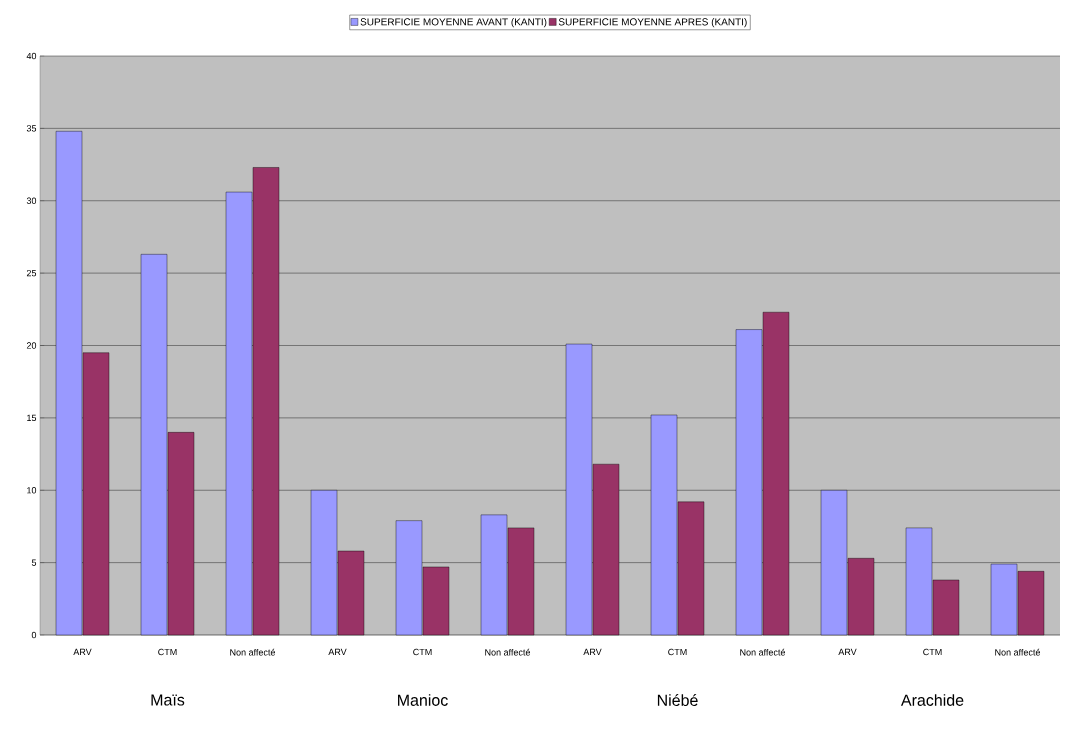 The image size is (1070, 740). What do you see at coordinates (32, 490) in the screenshot?
I see `y-tick-label: 10` at bounding box center [32, 490].